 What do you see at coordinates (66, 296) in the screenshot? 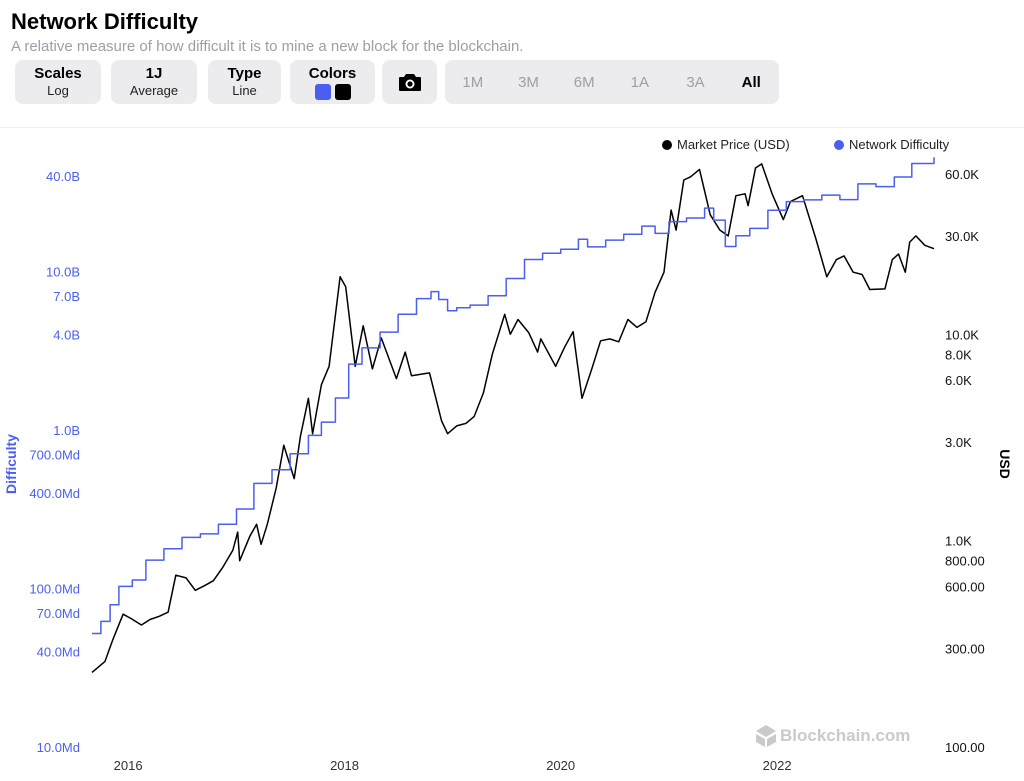
I see `left-tick-label: 7.0B` at bounding box center [66, 296].